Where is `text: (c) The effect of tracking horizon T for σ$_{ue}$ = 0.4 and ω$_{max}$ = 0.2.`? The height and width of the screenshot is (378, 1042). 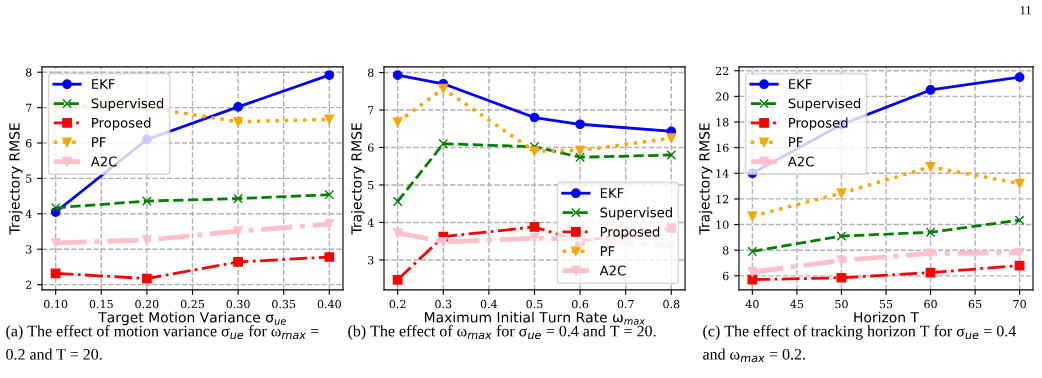
text: (c) The effect of tracking horizon T for σ$_{ue}$ = 0.4 and ω$_{max}$ = 0.2. is located at coordinates (860, 344).